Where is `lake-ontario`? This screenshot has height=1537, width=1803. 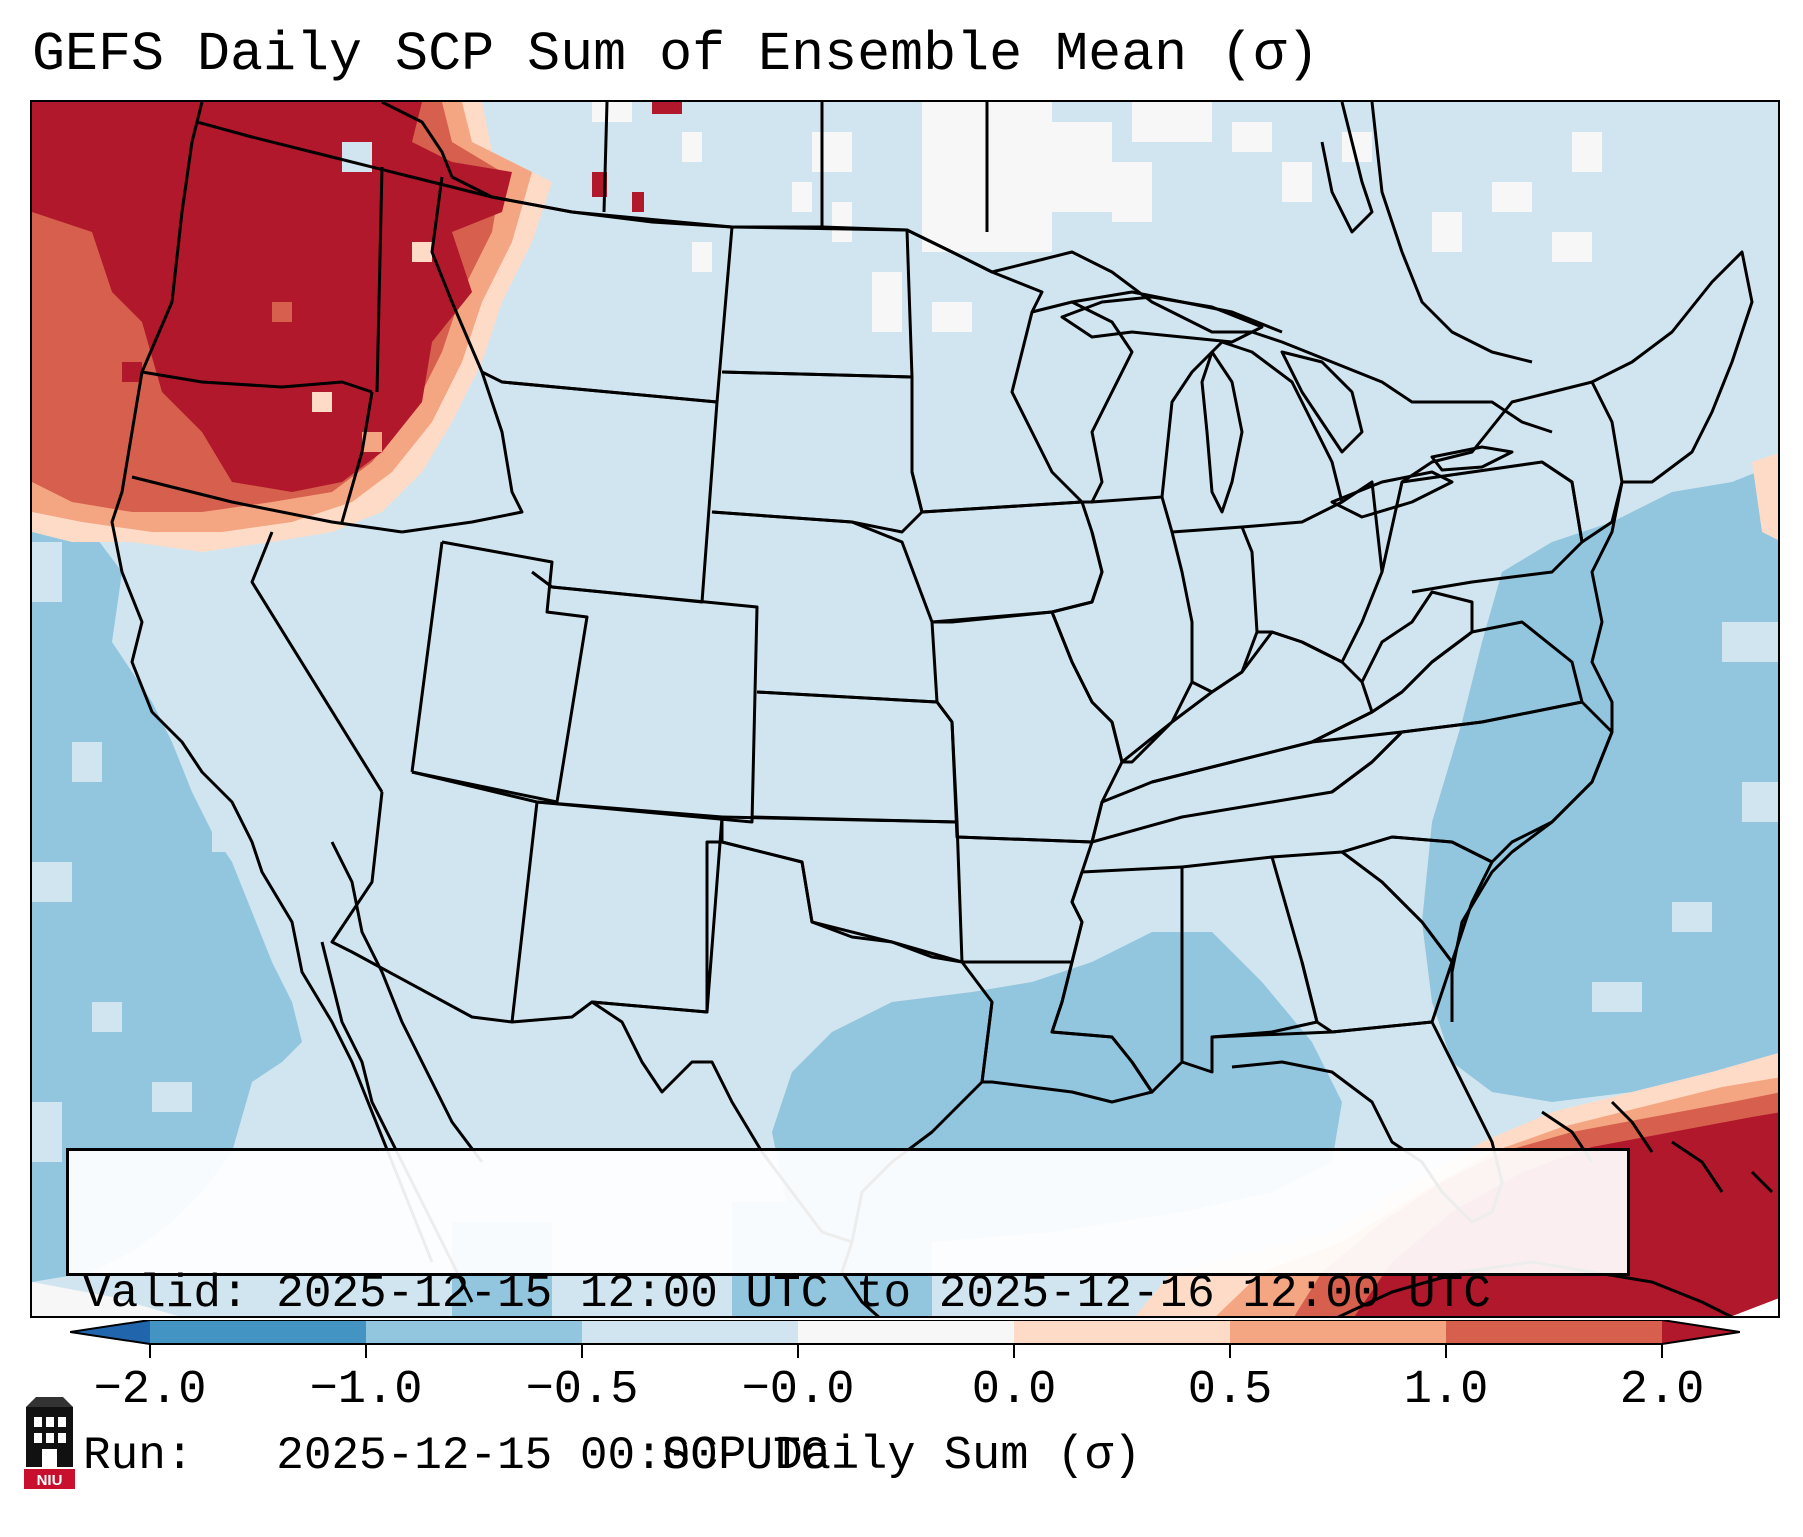
lake-ontario is located at coordinates (1472, 458).